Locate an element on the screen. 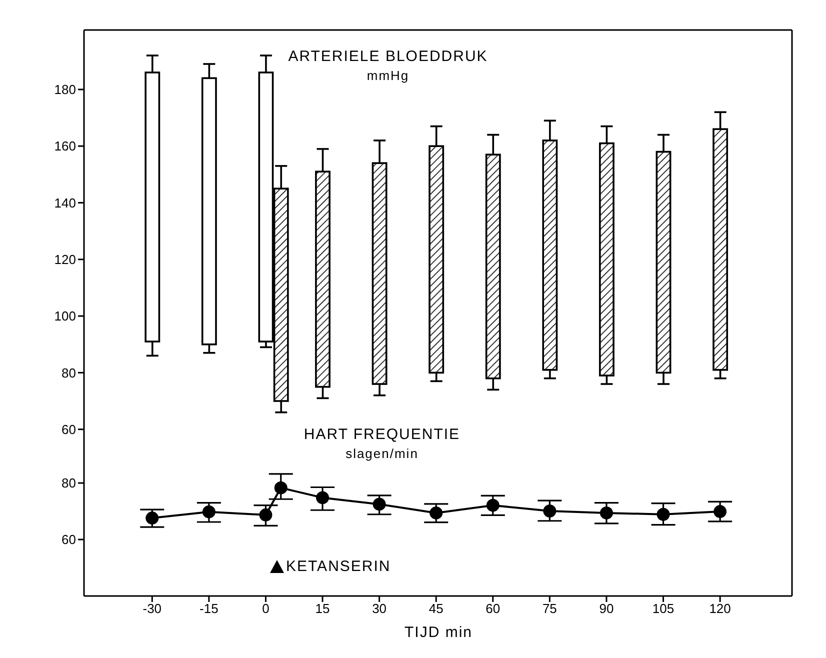 The image size is (826, 658). y-tick-label: 180 is located at coordinates (65, 90).